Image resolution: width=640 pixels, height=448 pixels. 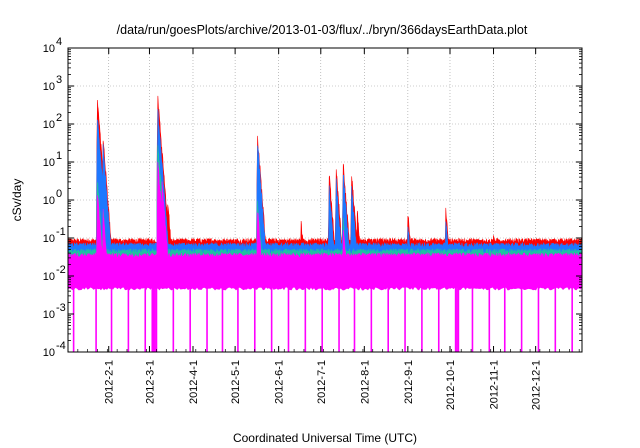 What do you see at coordinates (59, 156) in the screenshot?
I see `y-tick-exponent: 1` at bounding box center [59, 156].